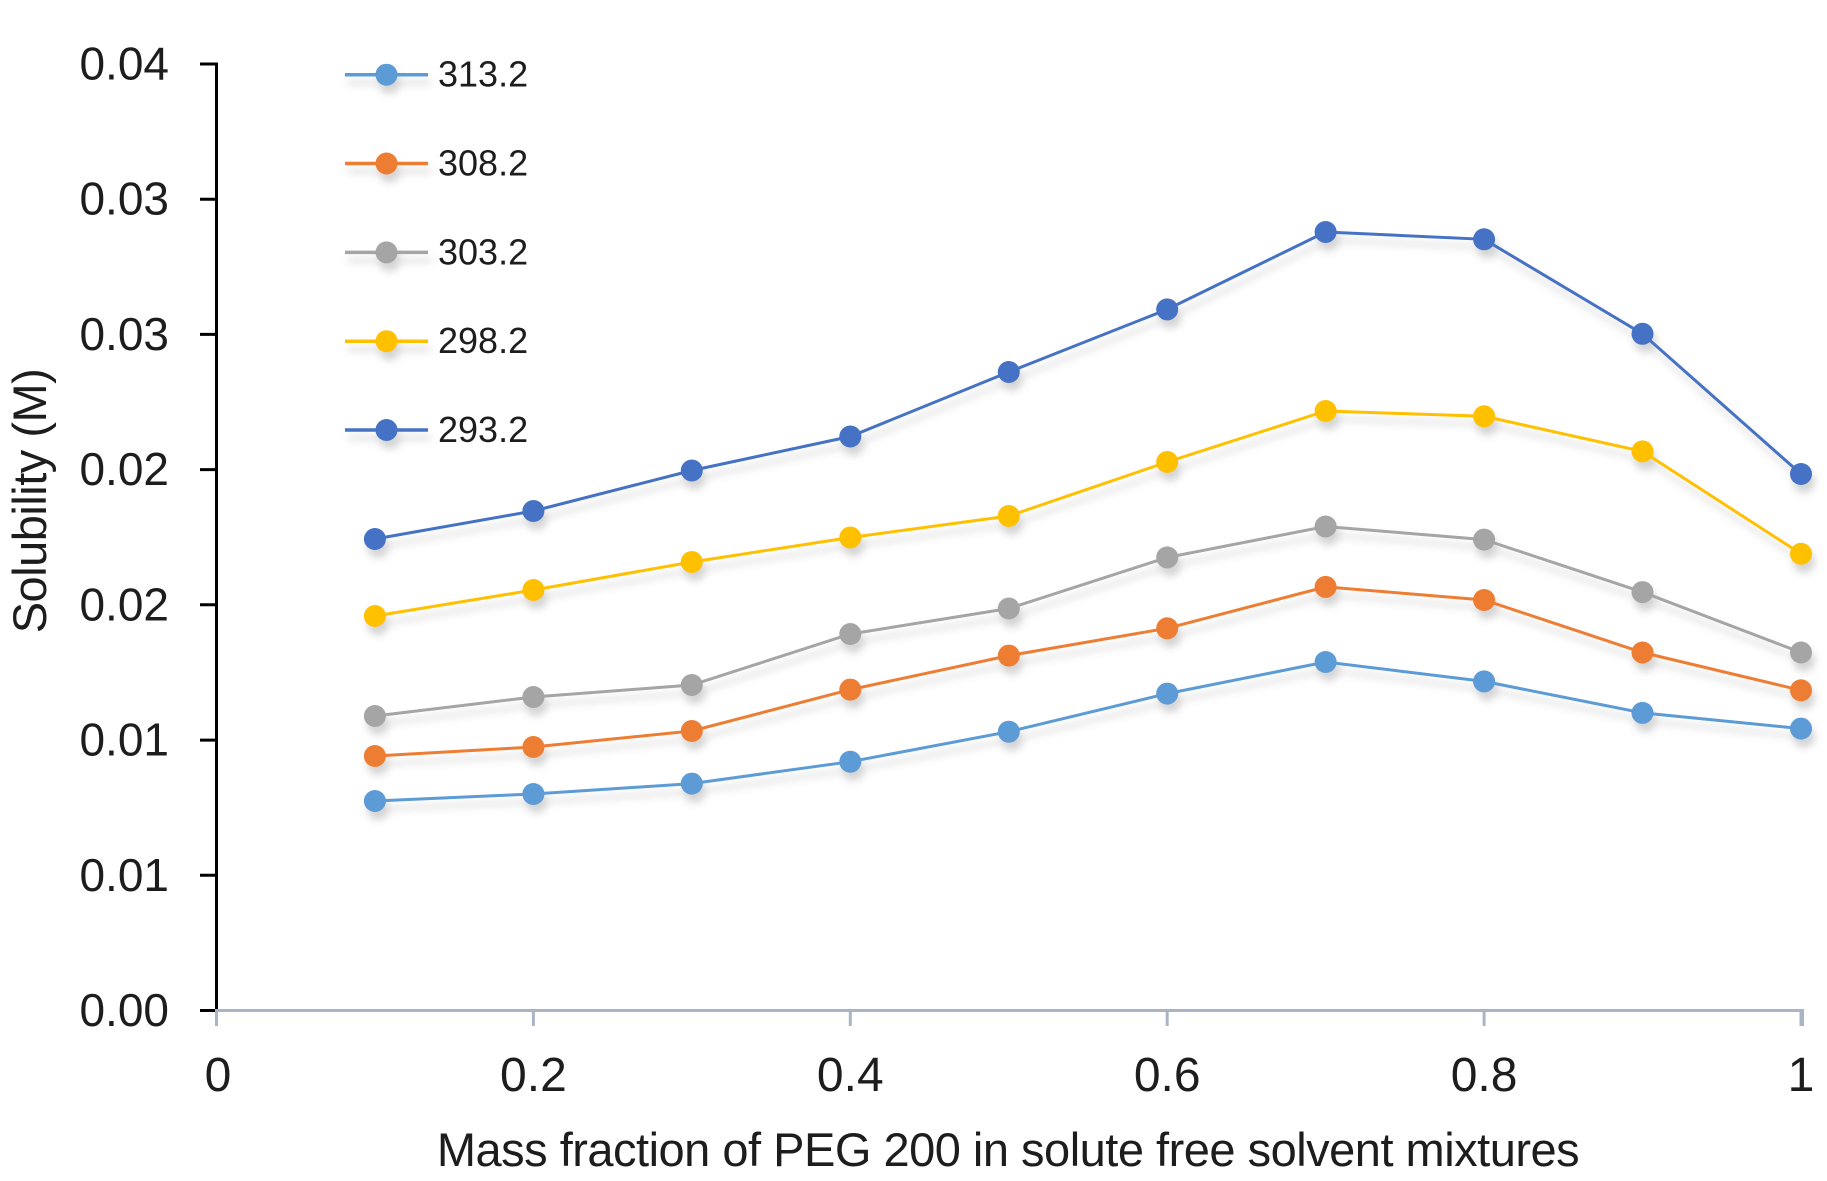 This screenshot has width=1827, height=1181. I want to click on svg-text: 308.2, so click(483, 163).